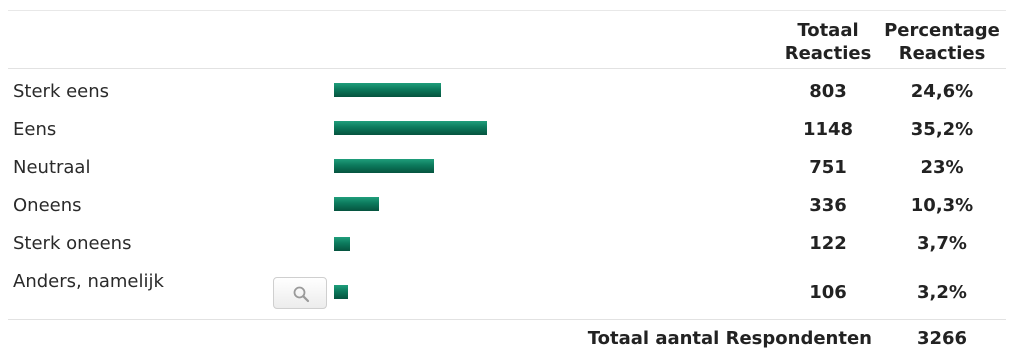 The width and height of the screenshot is (1011, 351). What do you see at coordinates (828, 243) in the screenshot?
I see `row-count: 122` at bounding box center [828, 243].